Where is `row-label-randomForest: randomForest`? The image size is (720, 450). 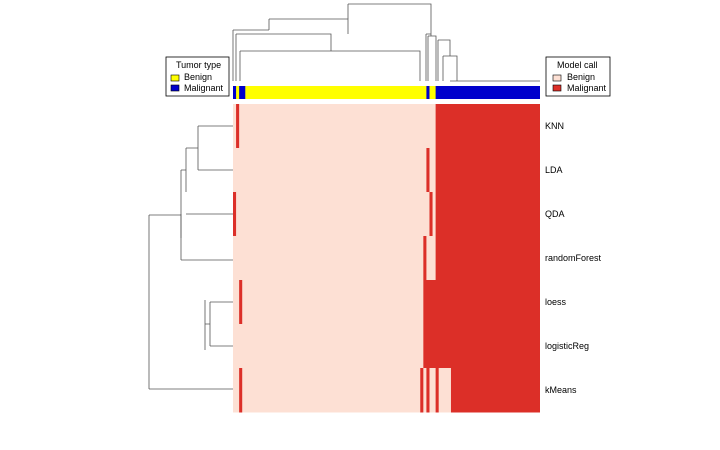 row-label-randomForest: randomForest is located at coordinates (573, 258).